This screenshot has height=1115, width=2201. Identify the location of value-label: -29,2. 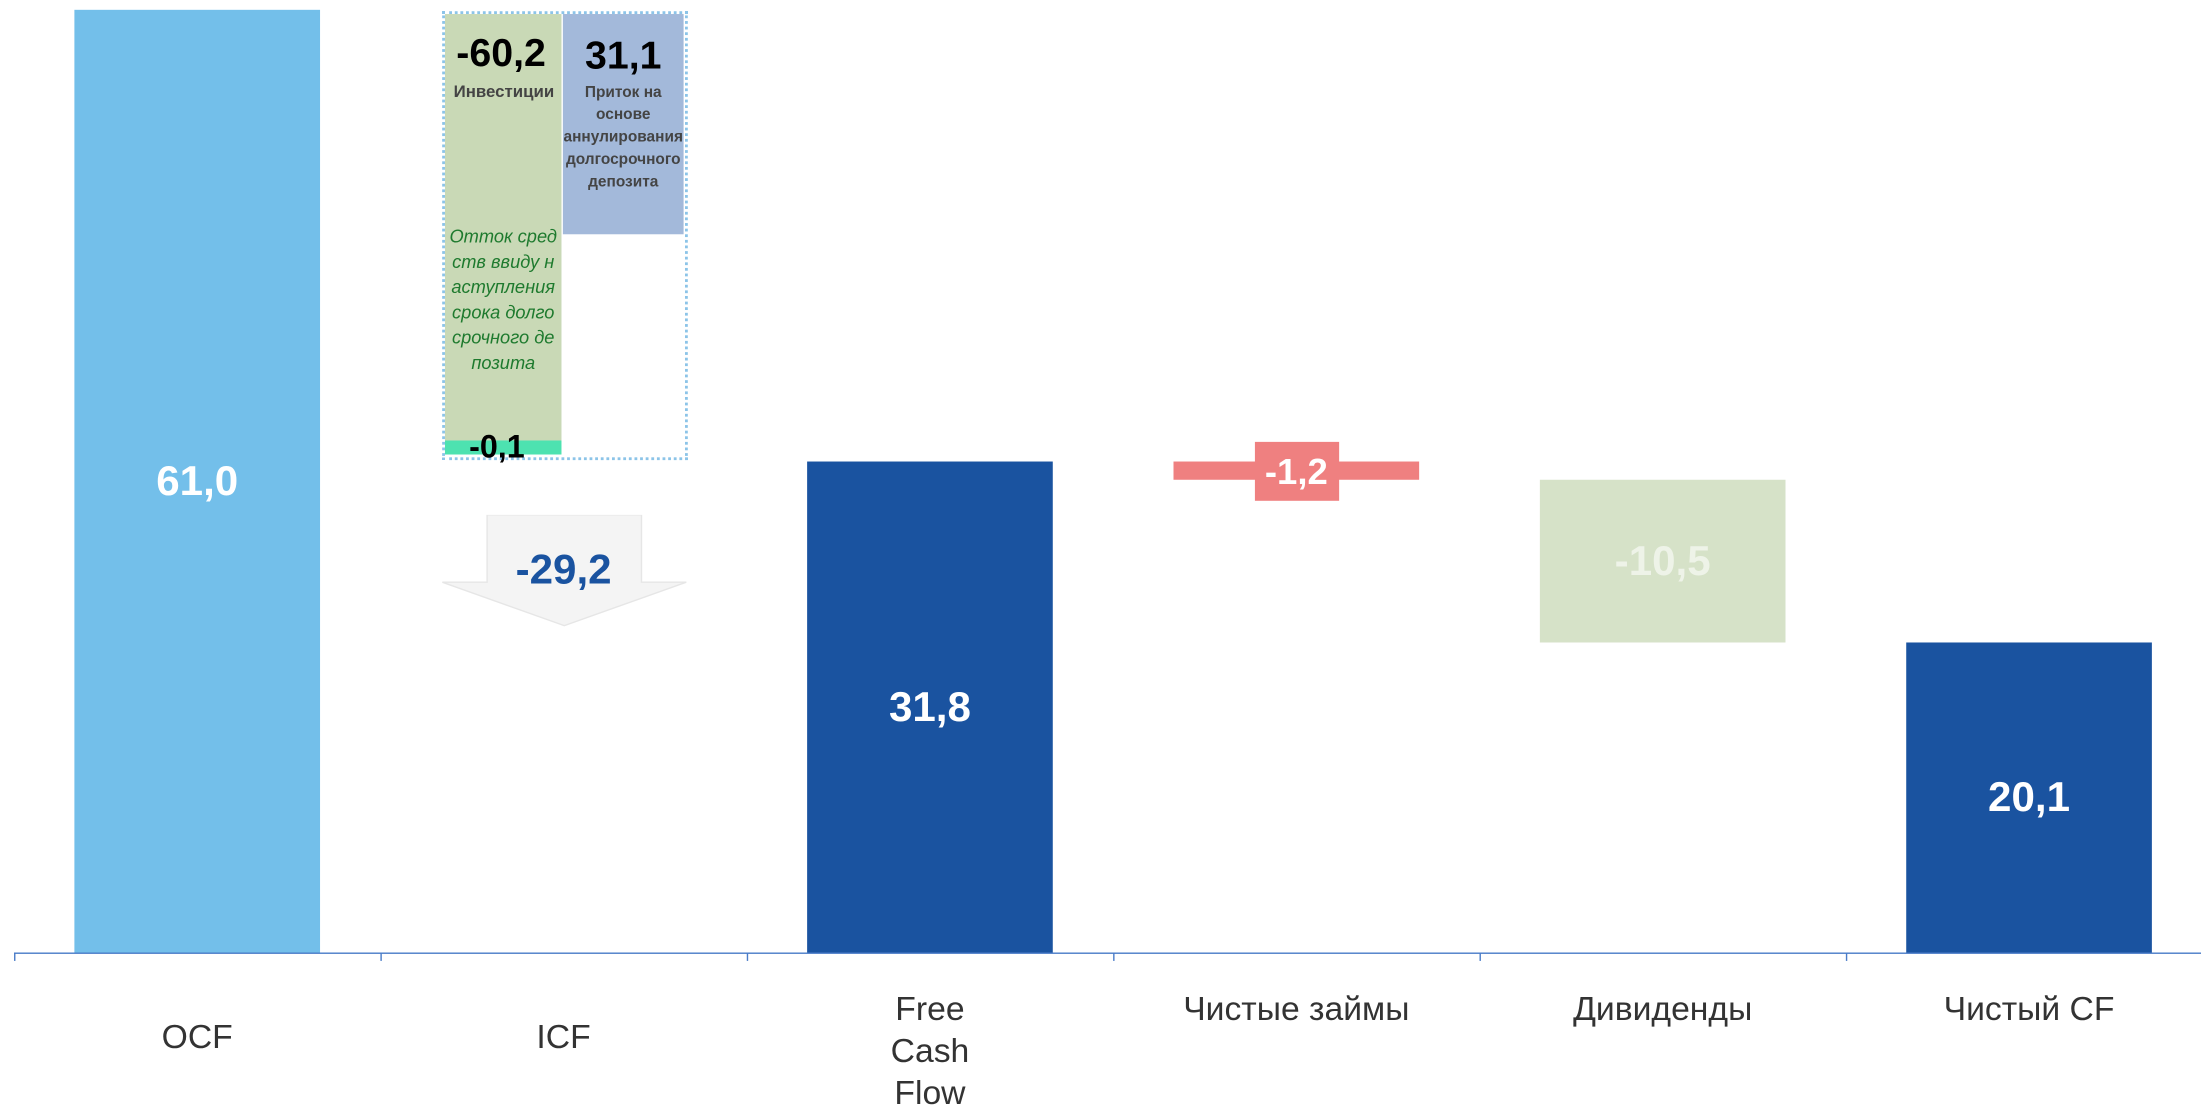
(563, 570).